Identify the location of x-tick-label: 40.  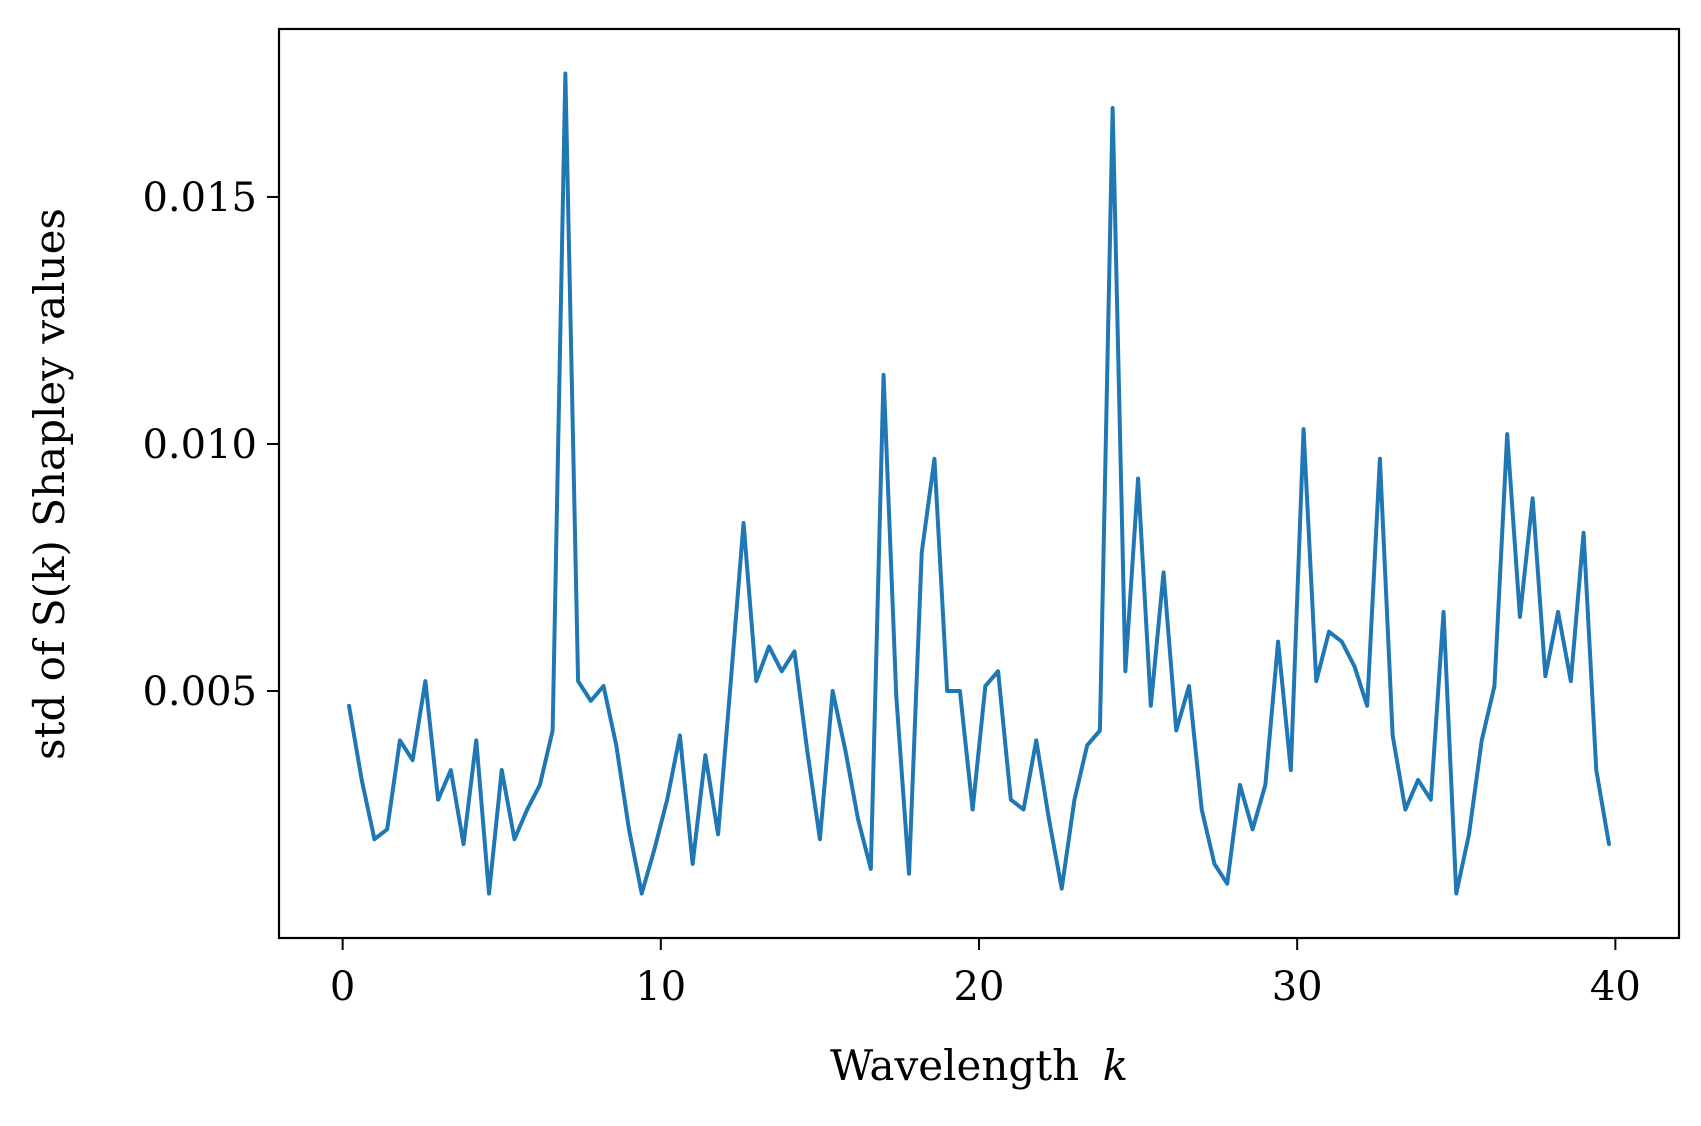
(1615, 987).